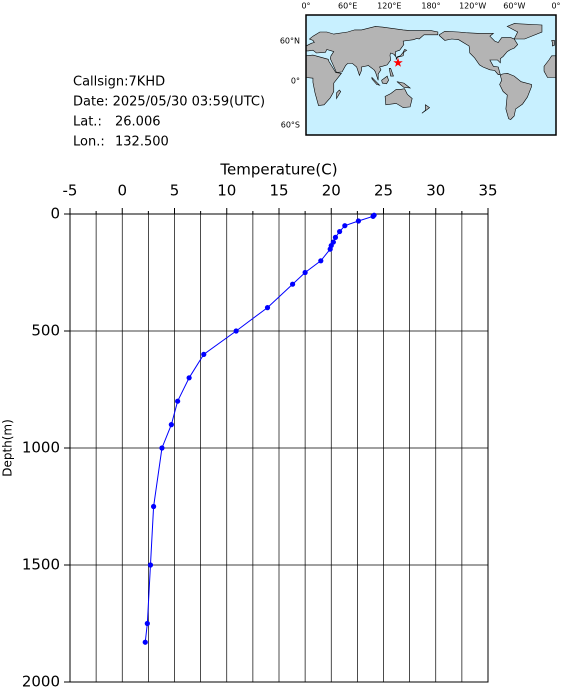 The width and height of the screenshot is (564, 690). I want to click on x-tick-label: 0, so click(122, 191).